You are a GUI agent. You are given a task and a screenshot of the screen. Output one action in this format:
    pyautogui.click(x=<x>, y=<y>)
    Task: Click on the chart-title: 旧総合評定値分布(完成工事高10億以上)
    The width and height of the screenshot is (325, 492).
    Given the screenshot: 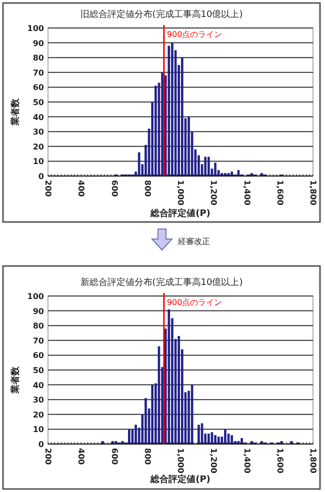 What is the action you would take?
    pyautogui.click(x=161, y=14)
    